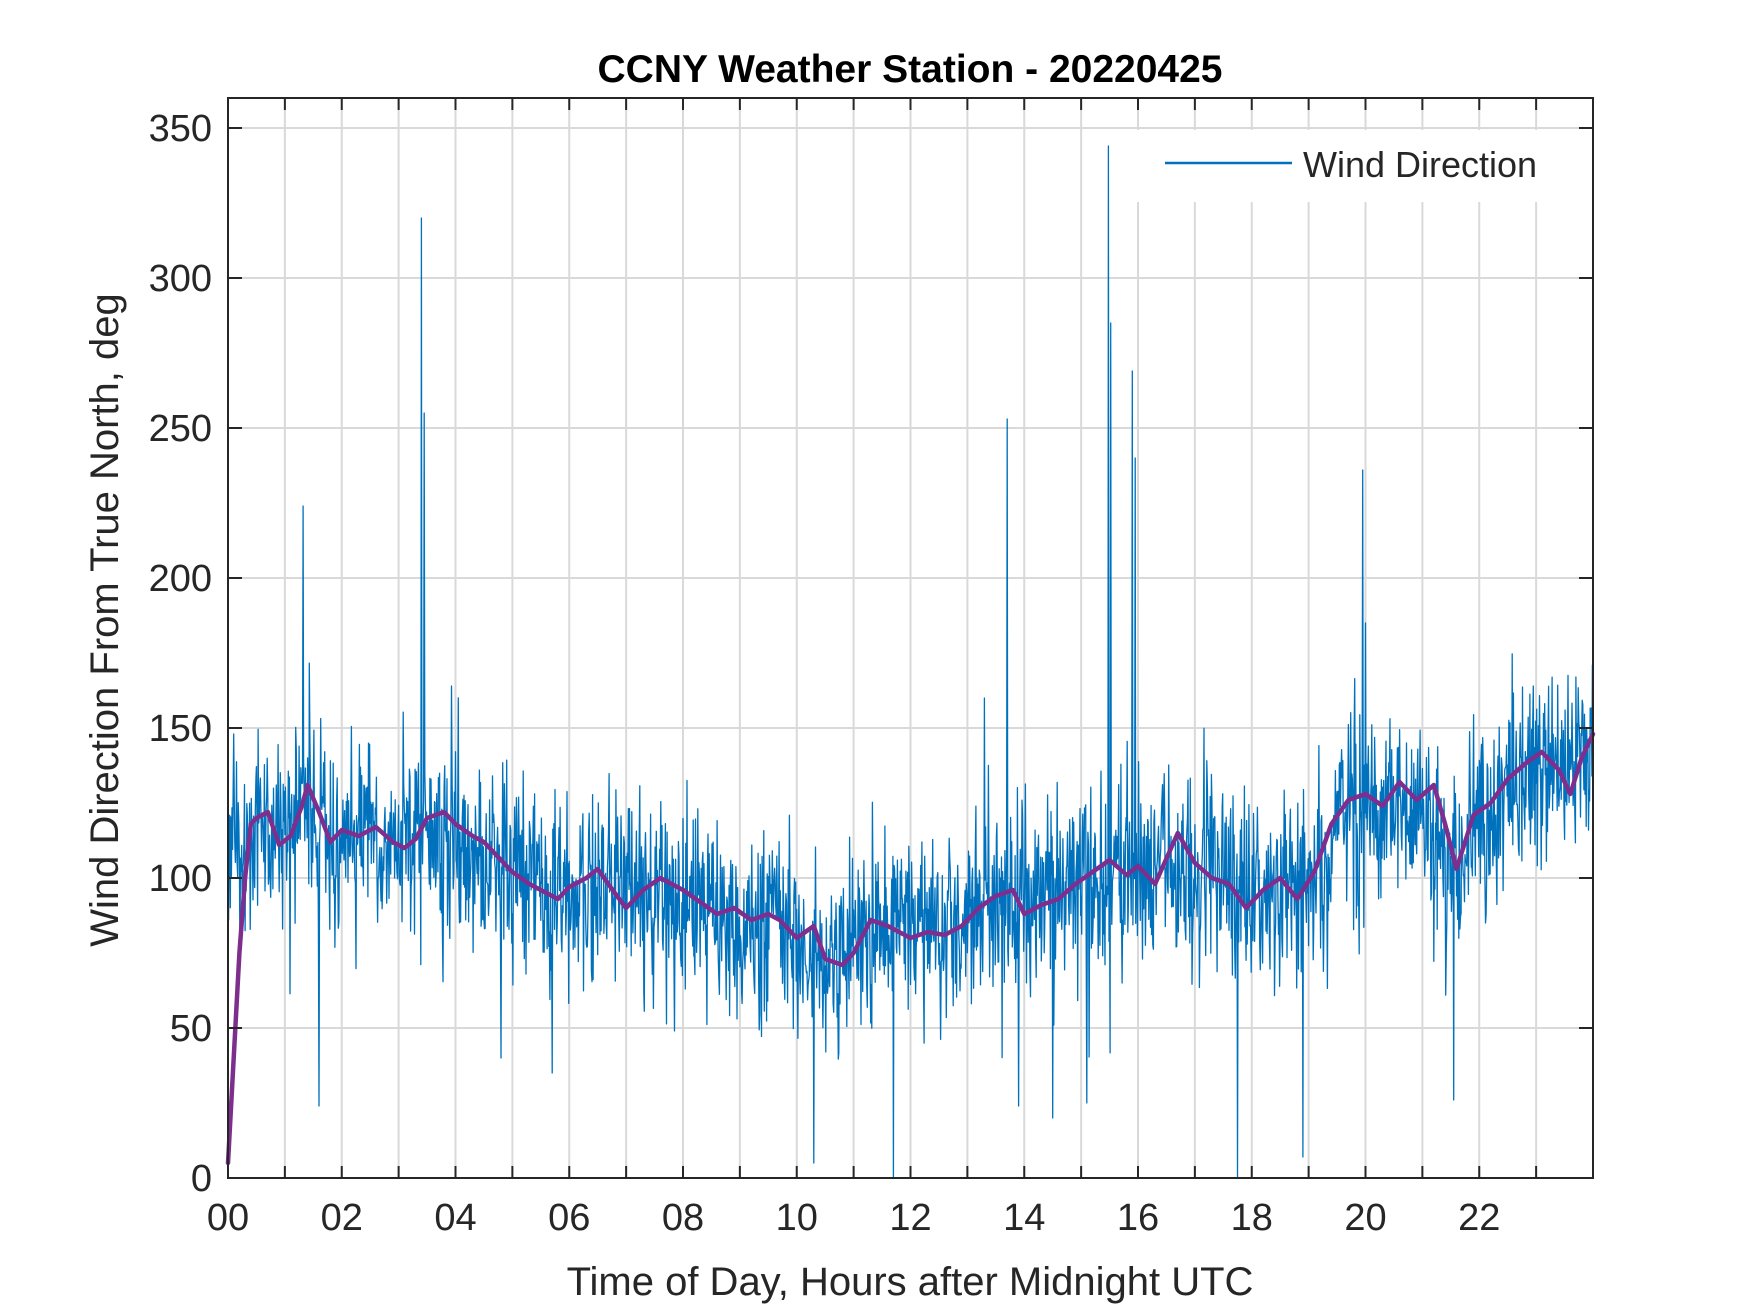 Image resolution: width=1750 pixels, height=1313 pixels. Describe the element at coordinates (180, 129) in the screenshot. I see `y-tick-label: 350` at that location.